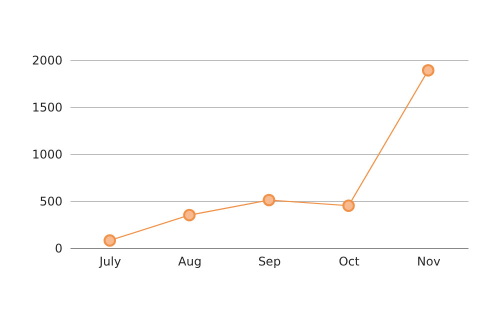 Image resolution: width=500 pixels, height=321 pixels. Describe the element at coordinates (51, 201) in the screenshot. I see `y-tick-label: 500` at that location.